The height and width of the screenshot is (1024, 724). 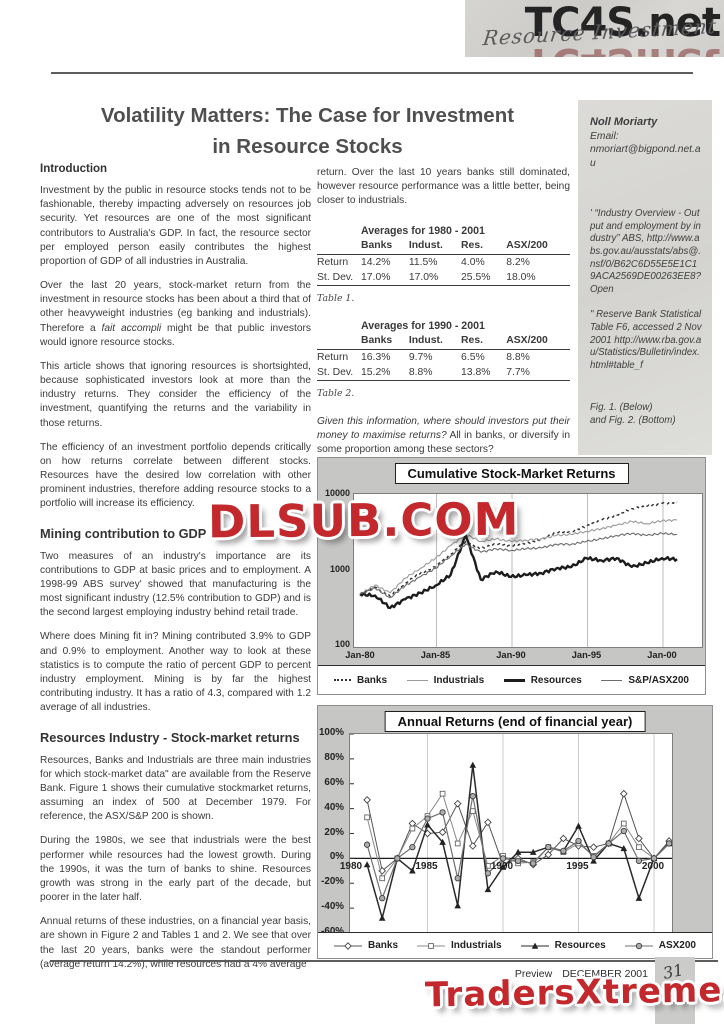 I want to click on header-banner: TC4S.net TC4S.net Resource Investment, so click(x=594, y=28).